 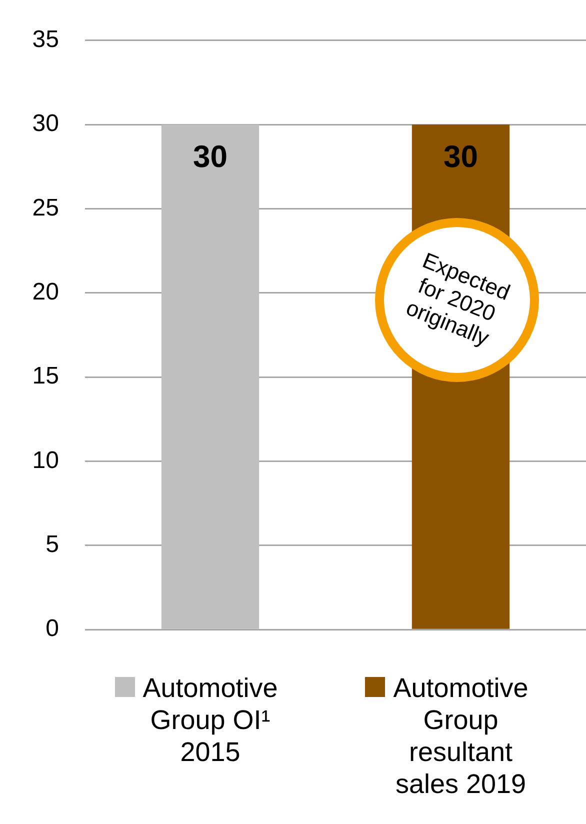 What do you see at coordinates (45, 124) in the screenshot?
I see `y-tick-label: 30` at bounding box center [45, 124].